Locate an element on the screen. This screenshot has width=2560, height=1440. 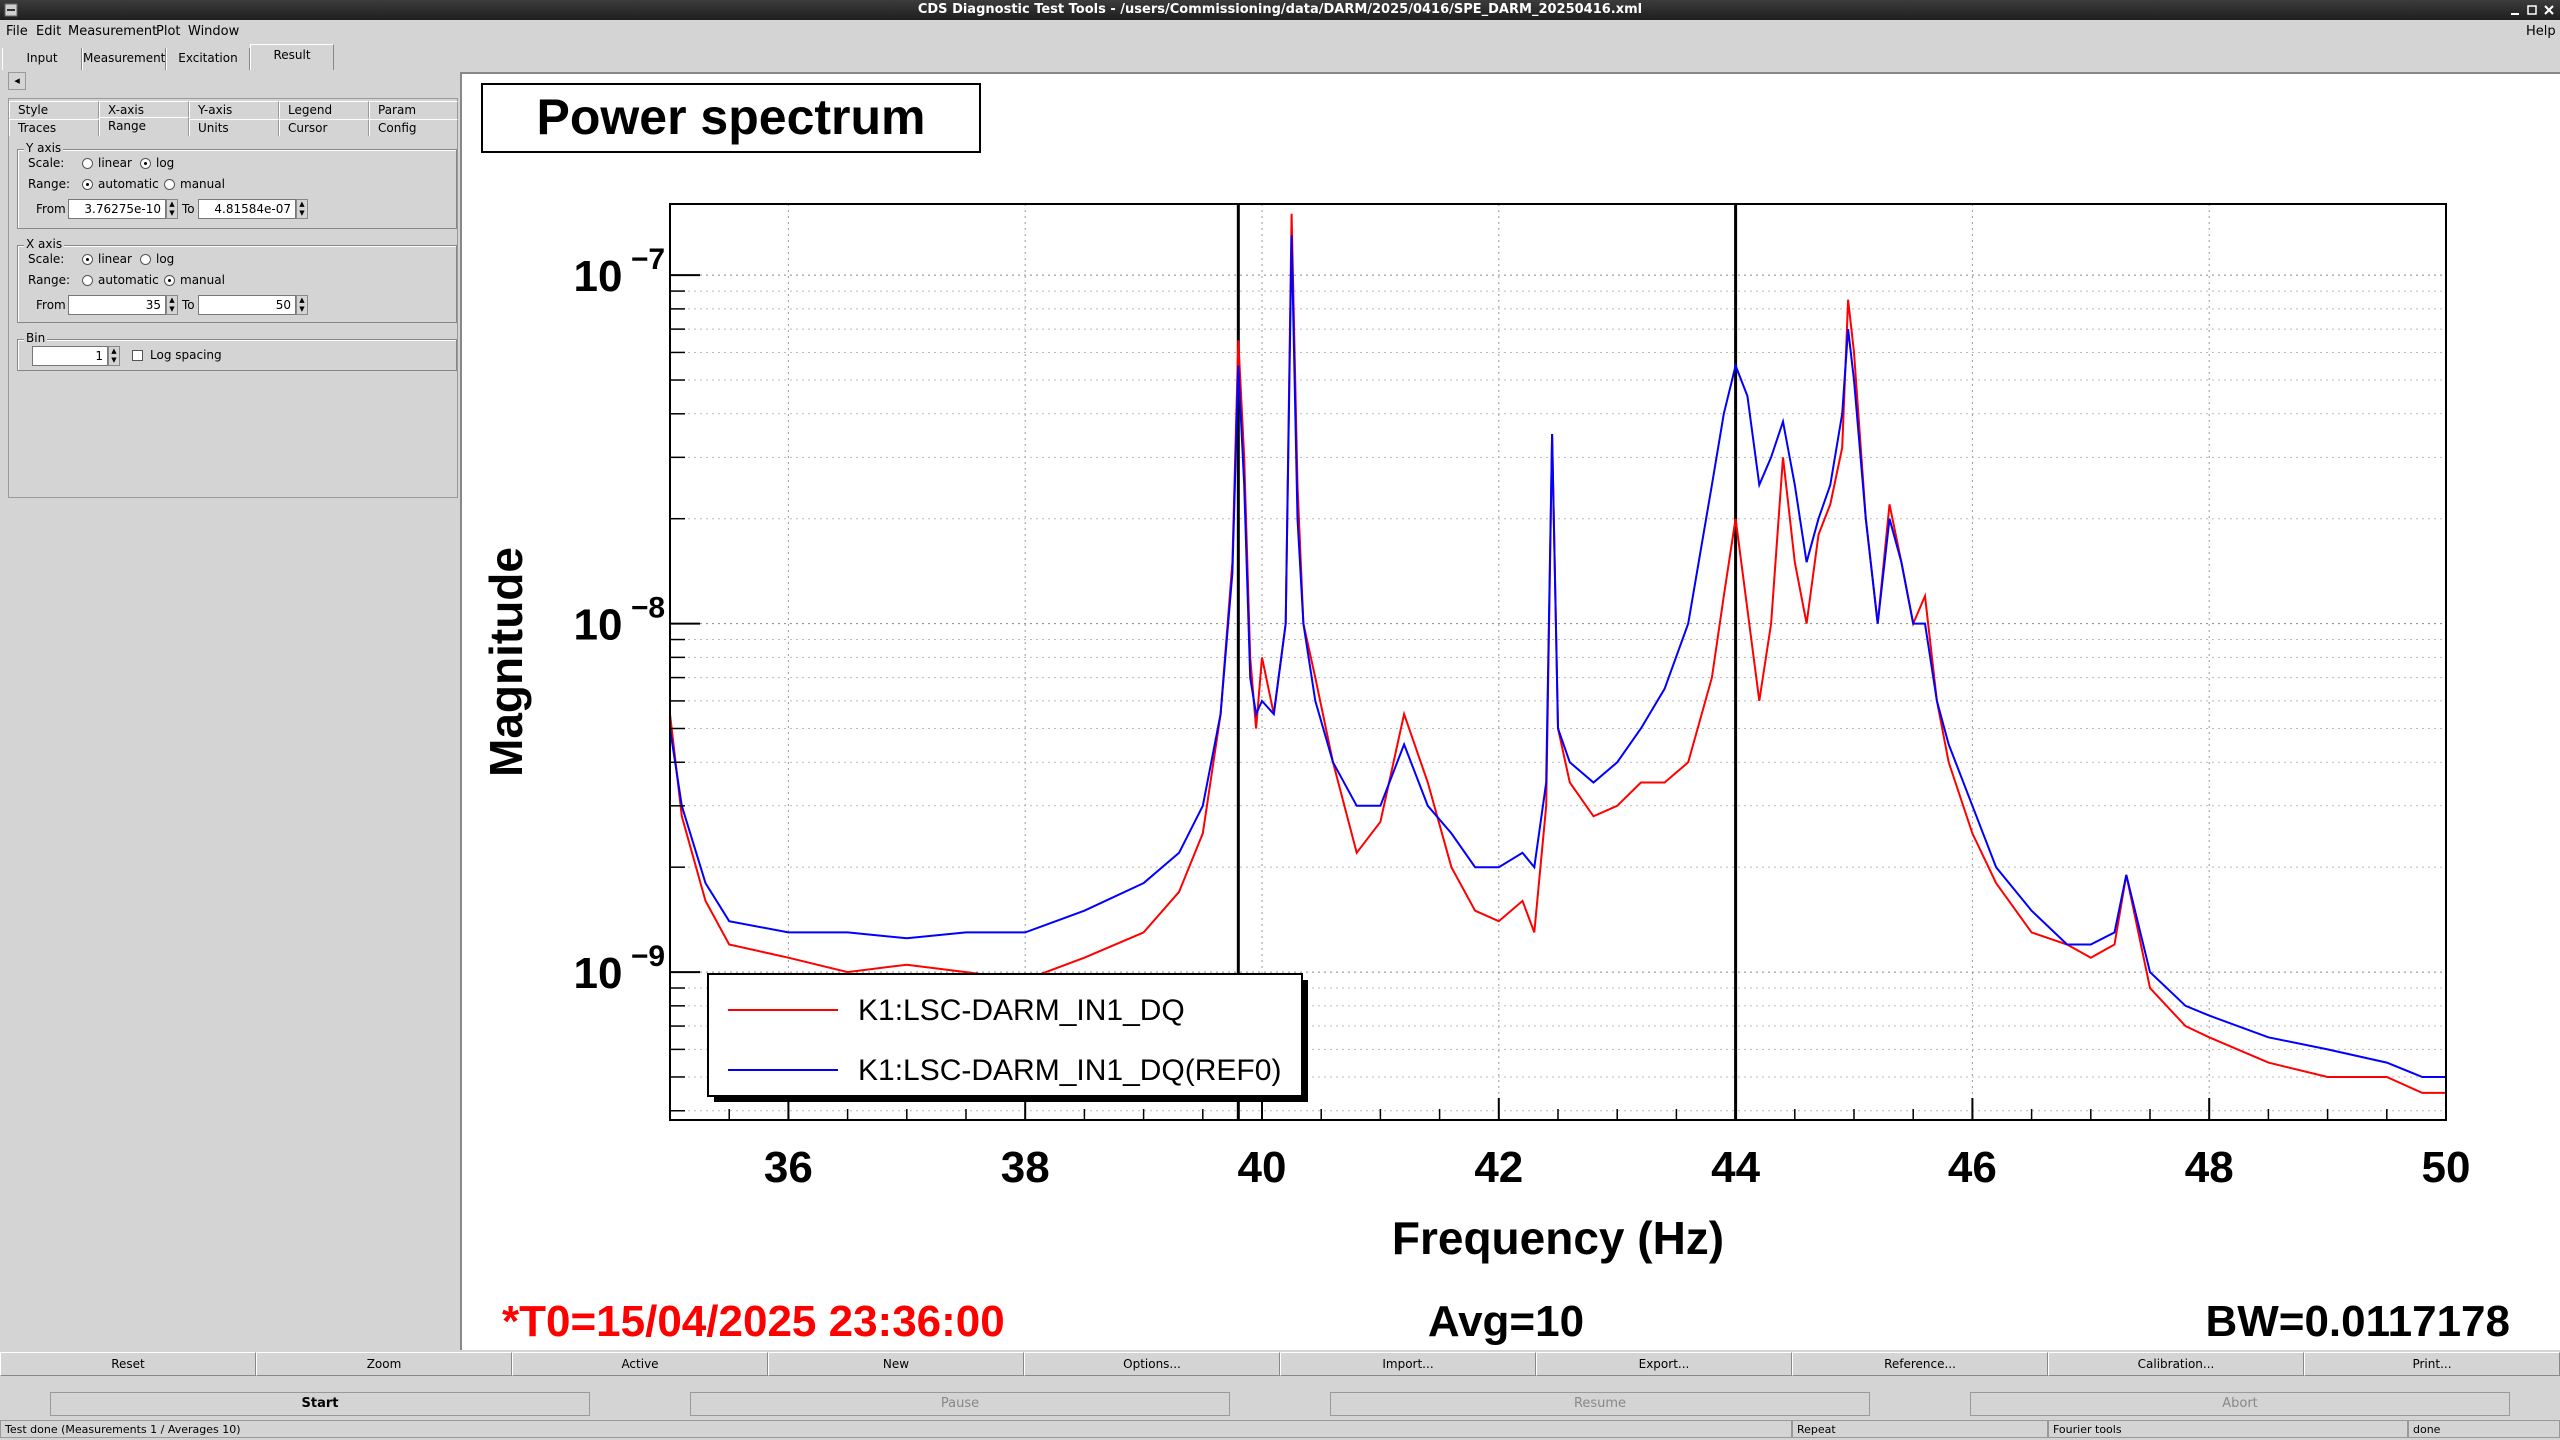
menu-edit: Edit is located at coordinates (49, 31).